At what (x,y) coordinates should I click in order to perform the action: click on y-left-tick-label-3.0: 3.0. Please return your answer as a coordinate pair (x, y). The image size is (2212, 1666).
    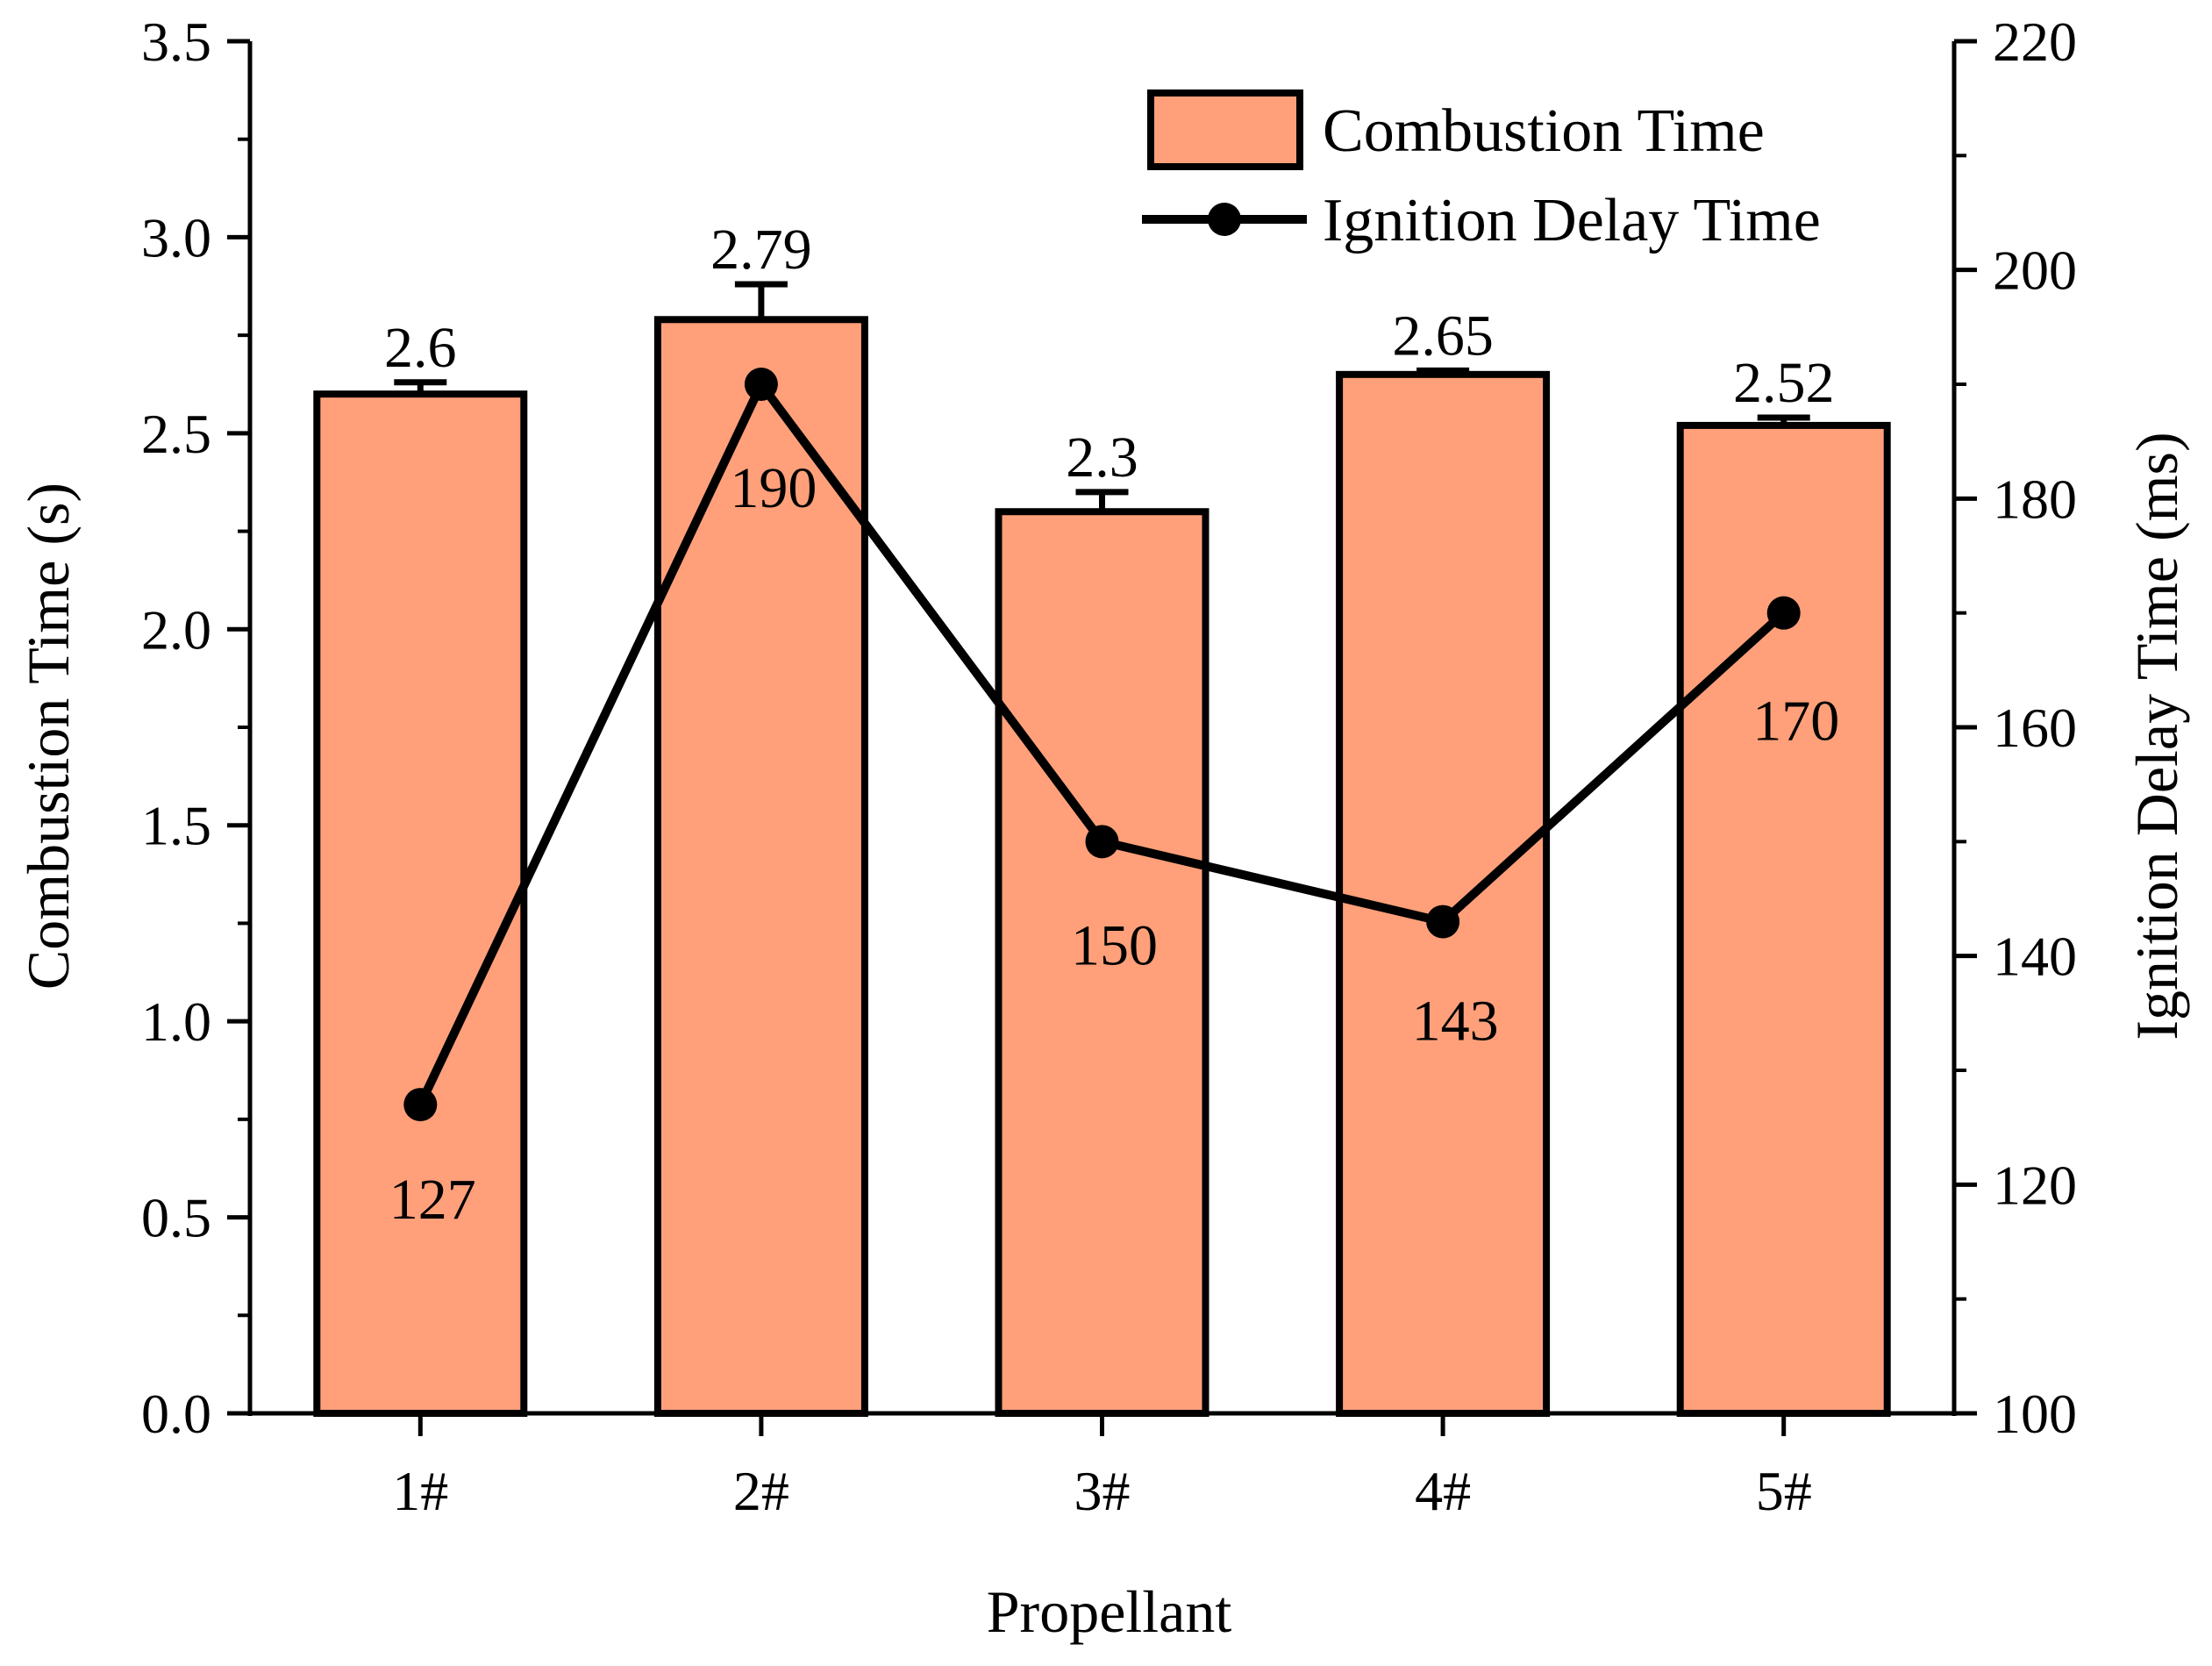
    Looking at the image, I should click on (176, 237).